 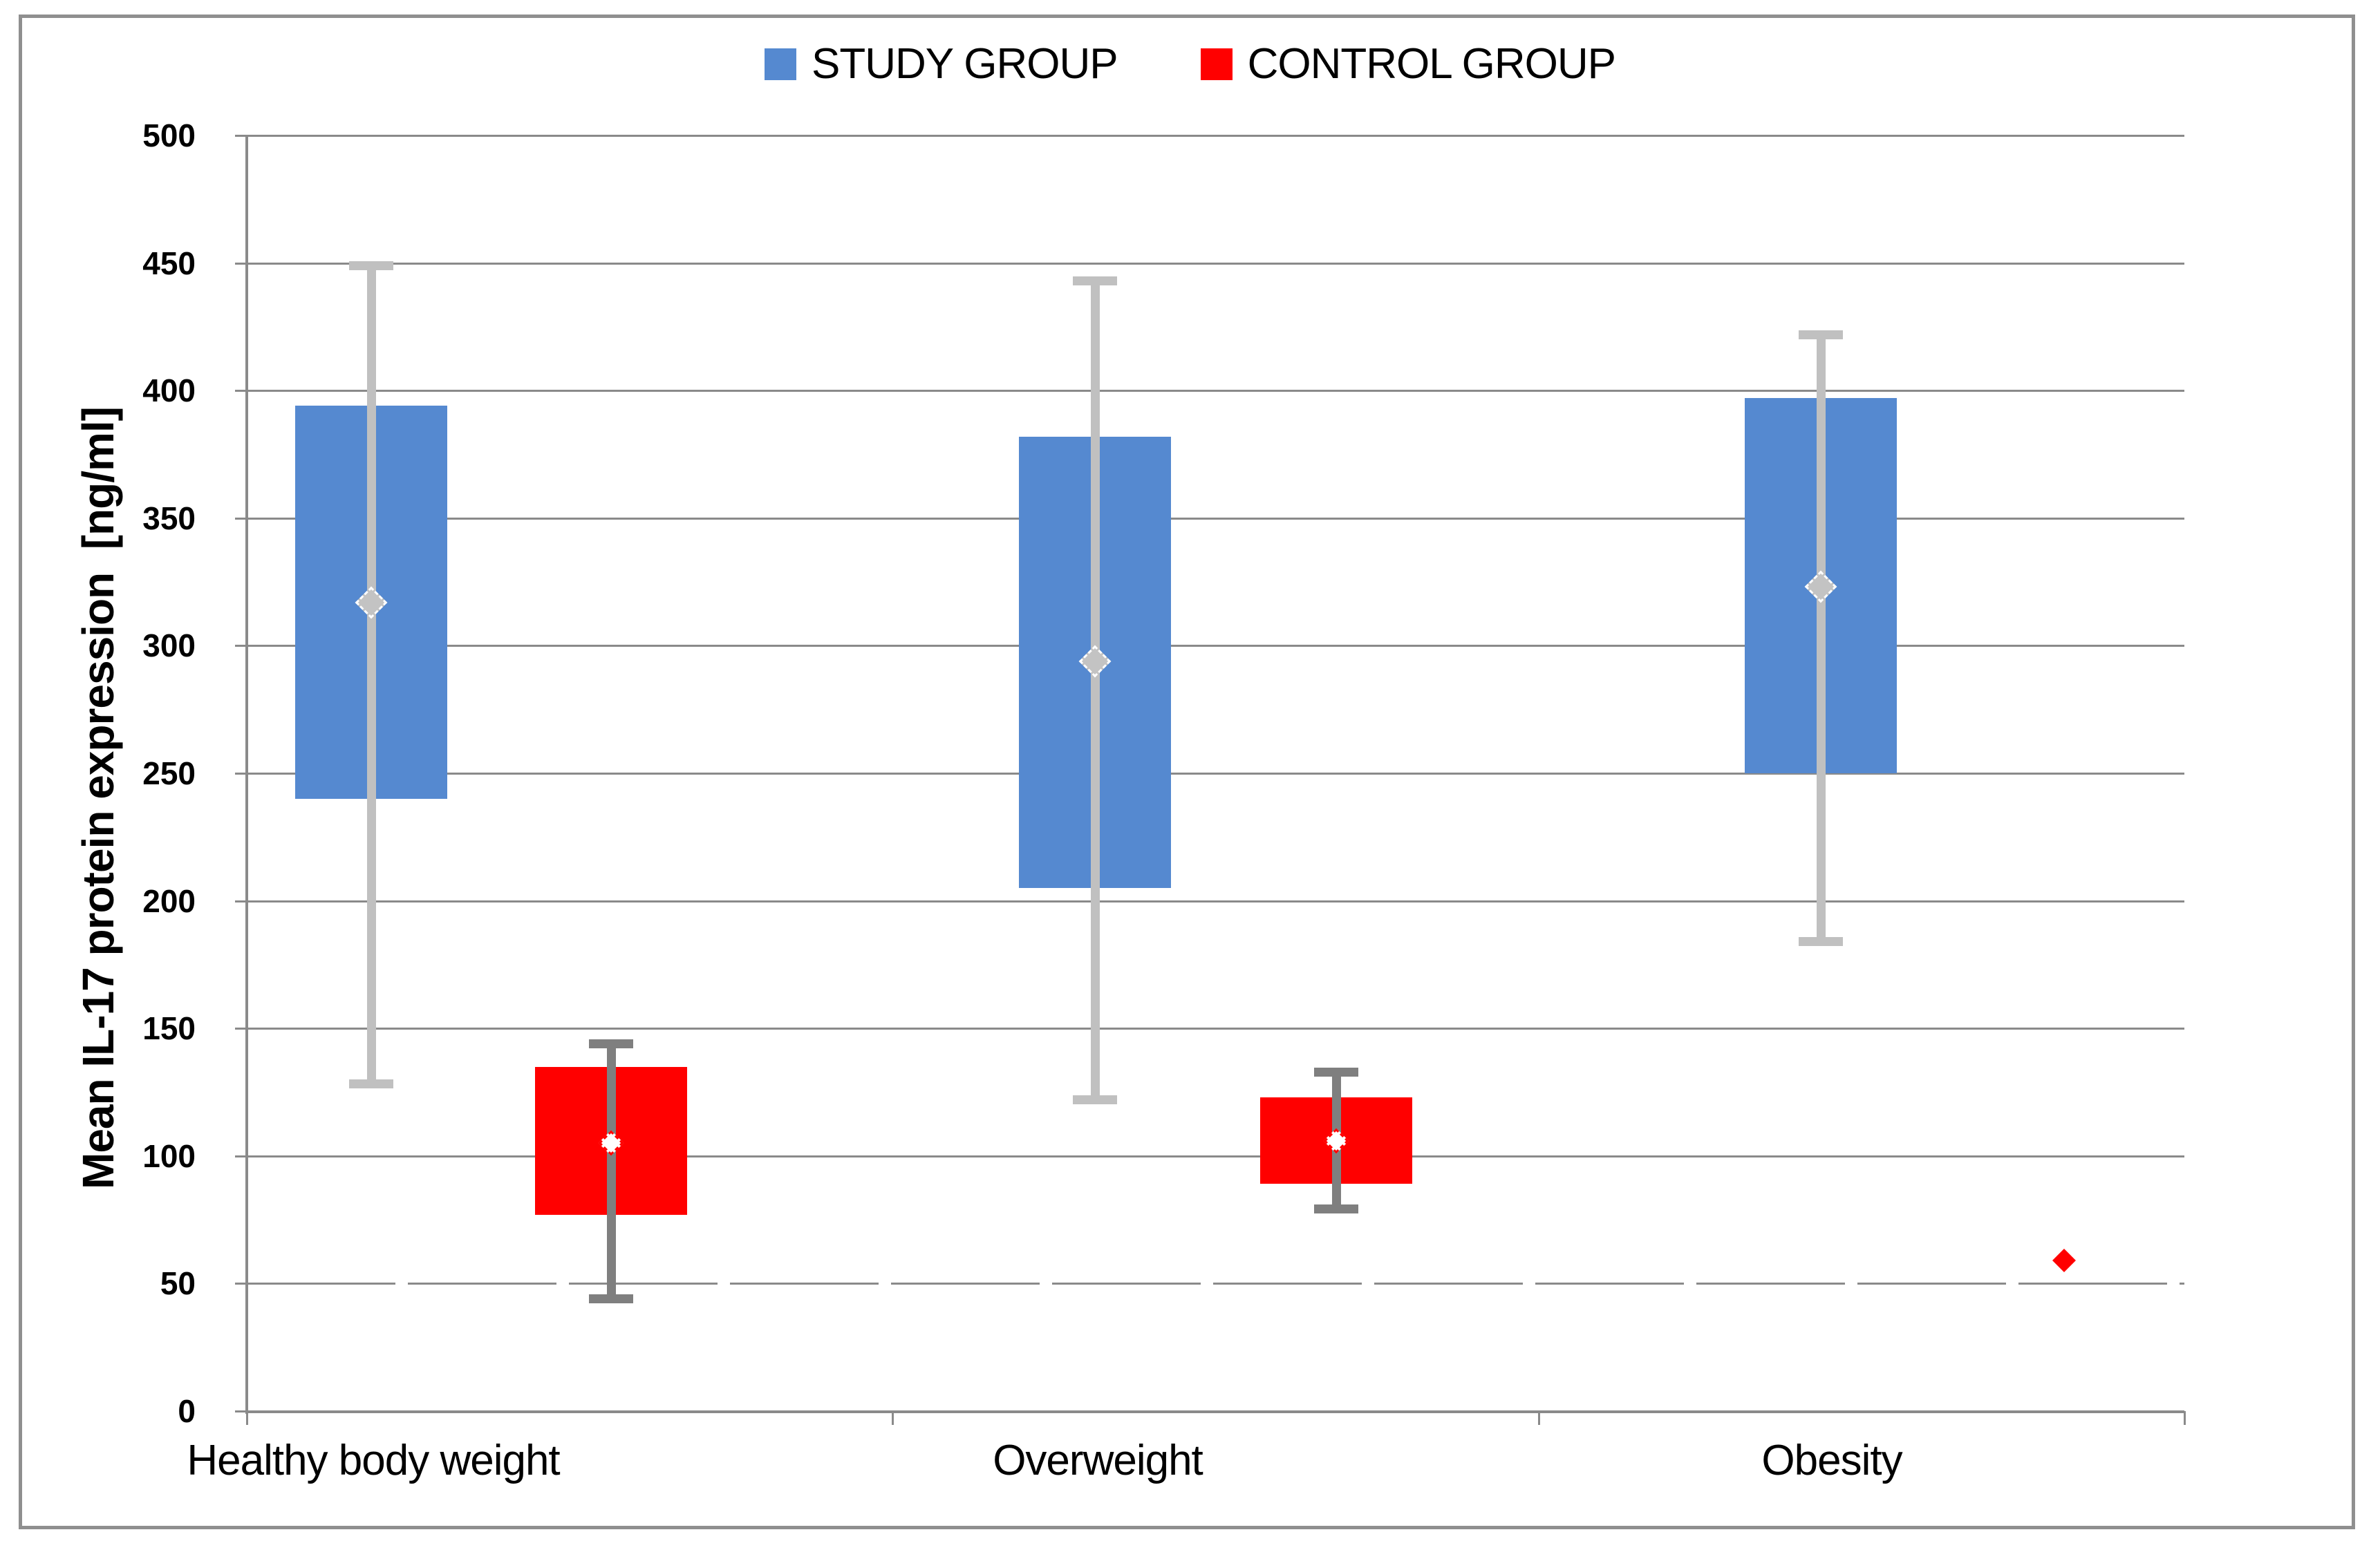 I want to click on study-group-healthy-body-weight-whisker-cap-bottom, so click(x=371, y=1084).